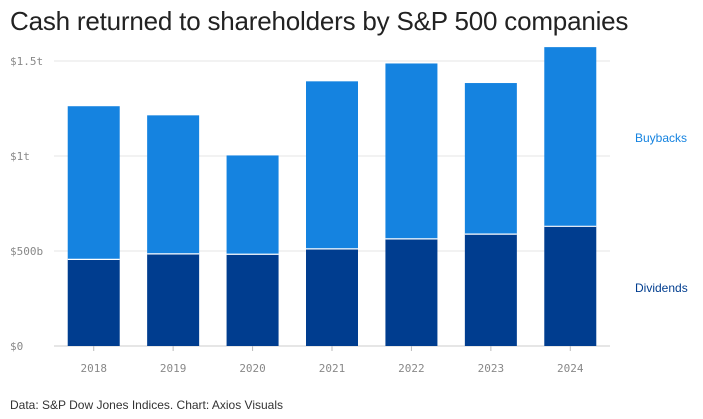 Image resolution: width=703 pixels, height=419 pixels. Describe the element at coordinates (332, 297) in the screenshot. I see `bar-dividends-2021` at that location.